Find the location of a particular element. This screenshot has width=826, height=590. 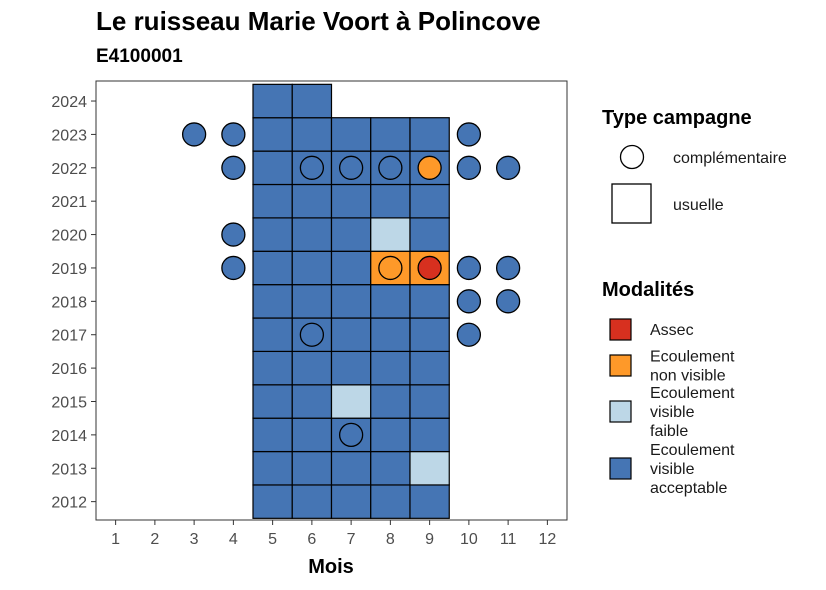

x-tick-label: 3 is located at coordinates (194, 539).